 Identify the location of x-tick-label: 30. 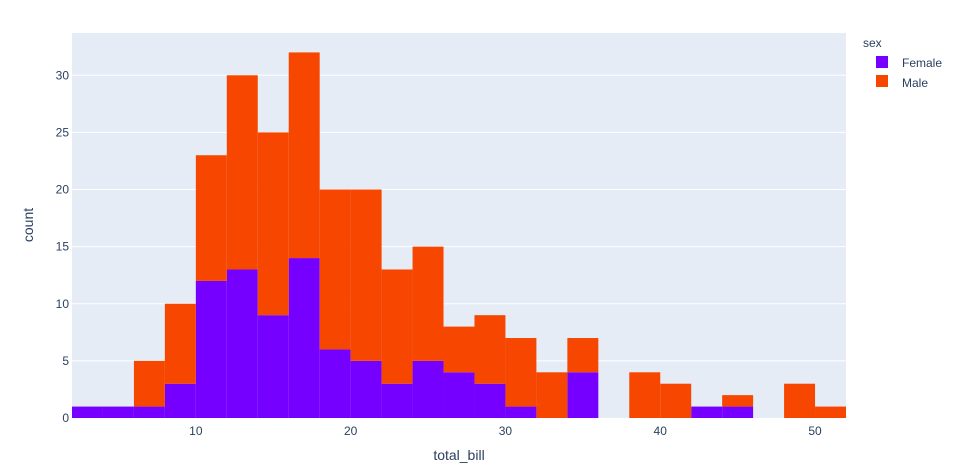
(506, 431).